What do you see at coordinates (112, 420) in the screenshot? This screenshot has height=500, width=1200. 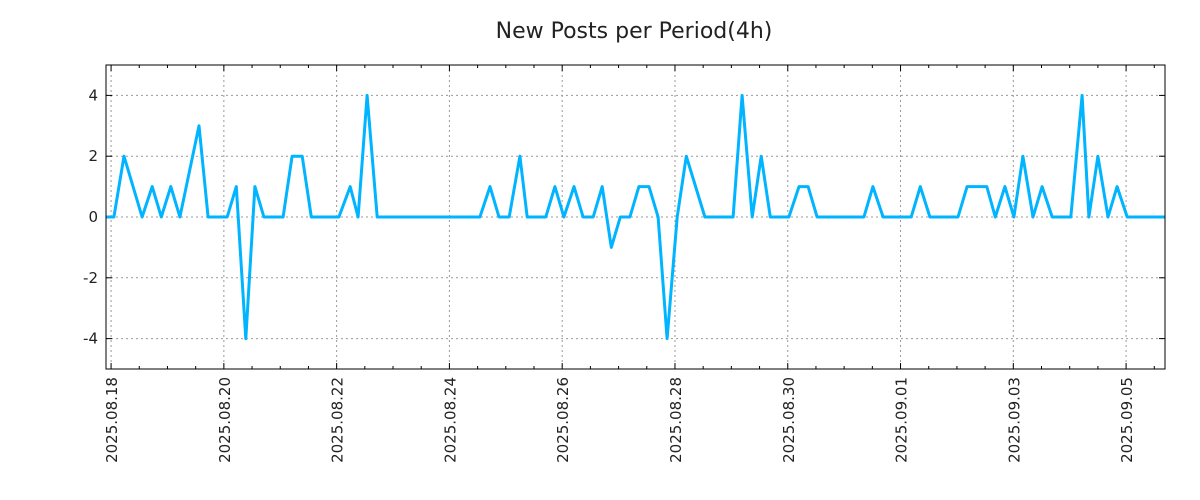 I see `x-tick-label: 2025.08.18` at bounding box center [112, 420].